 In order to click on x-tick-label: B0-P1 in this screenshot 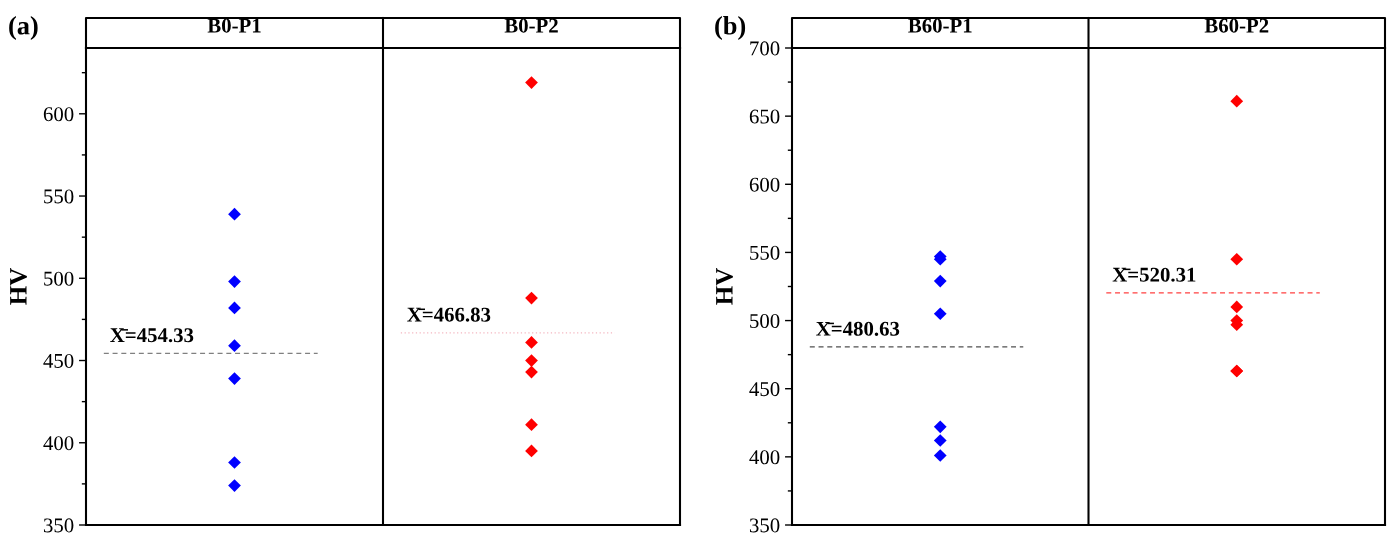, I will do `click(234, 25)`.